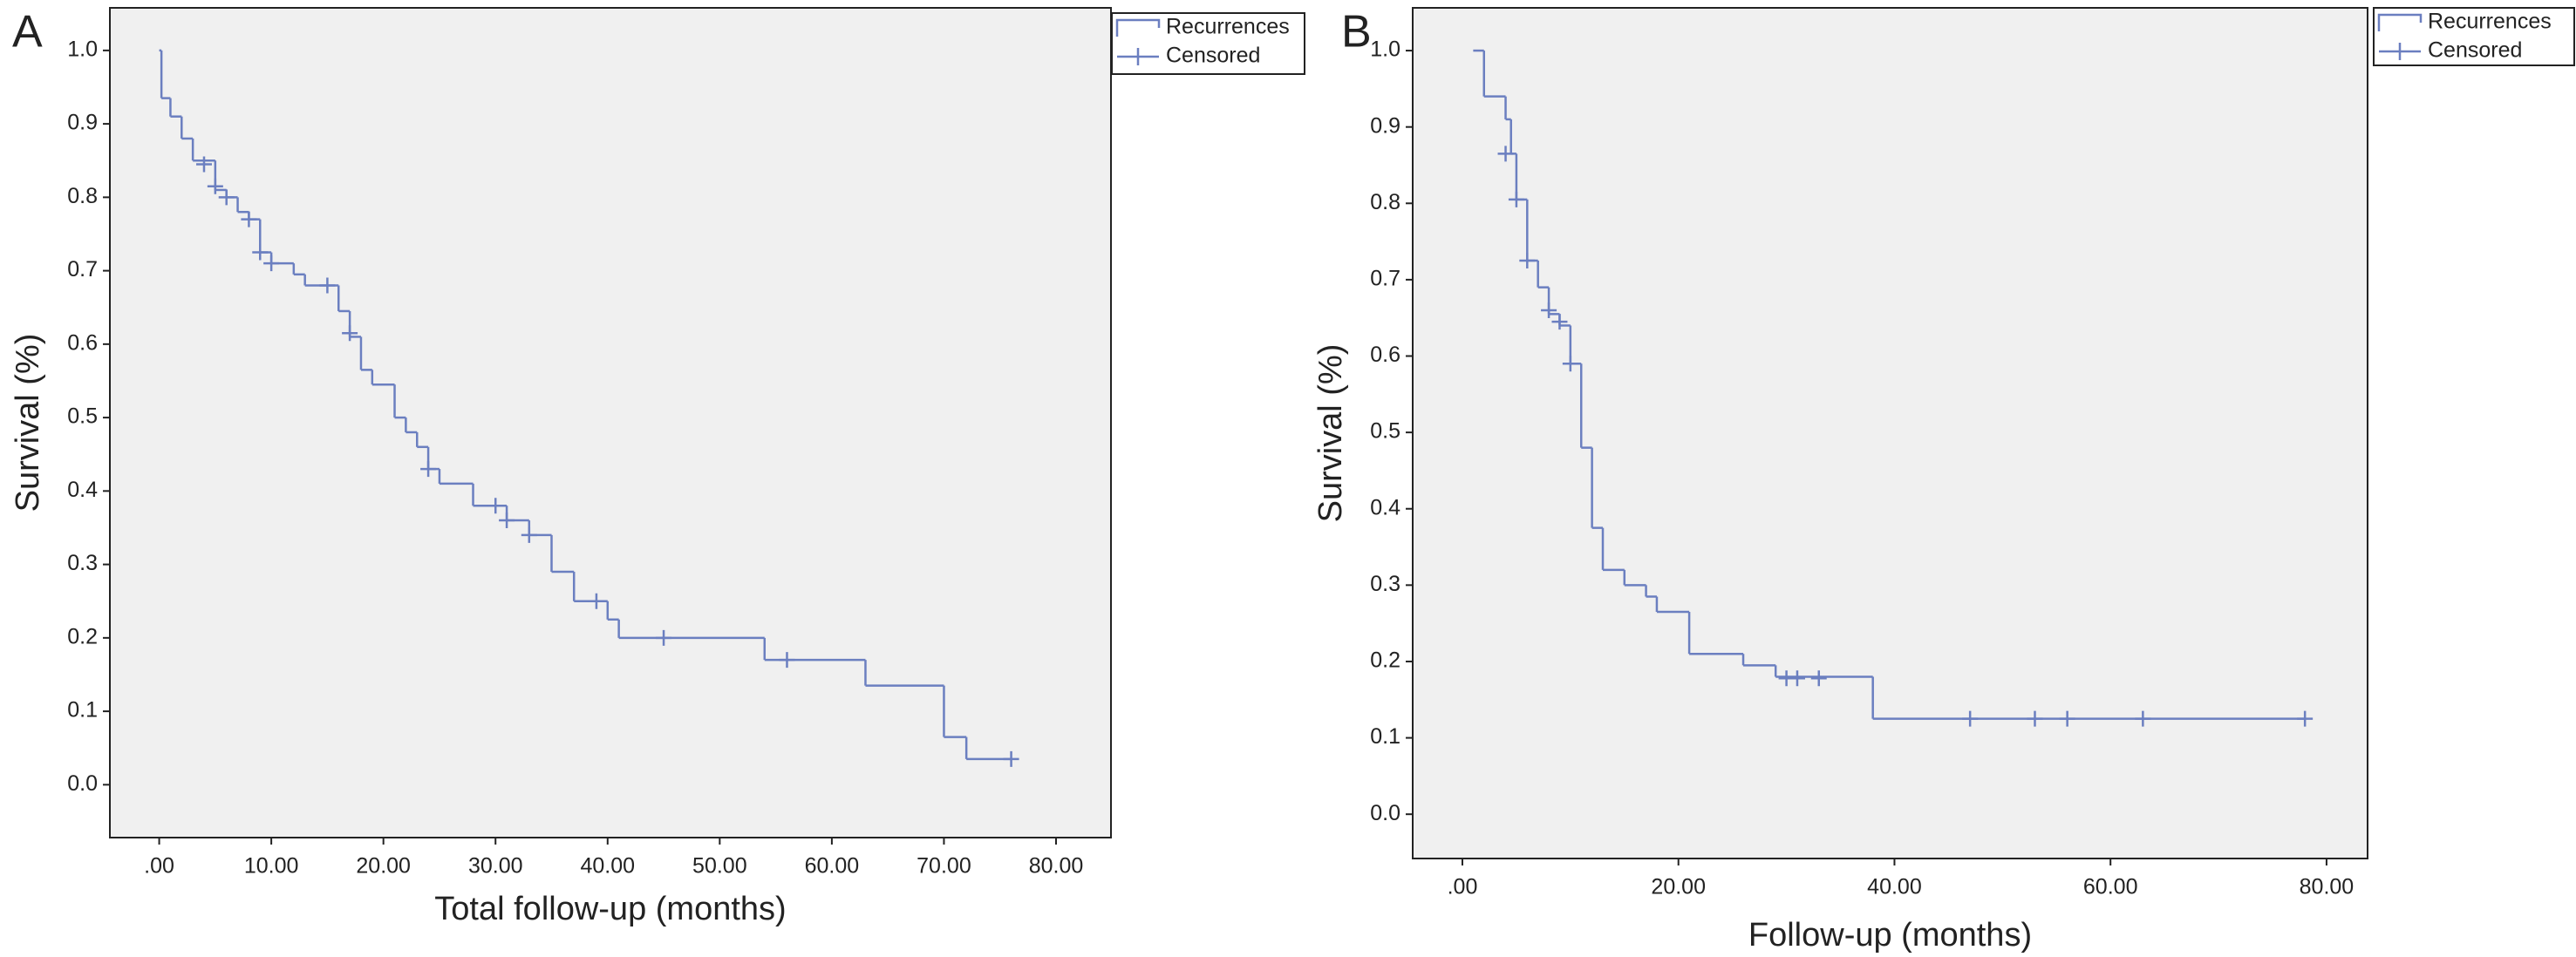 Image resolution: width=2576 pixels, height=957 pixels. What do you see at coordinates (1357, 32) in the screenshot?
I see `panel-label: B` at bounding box center [1357, 32].